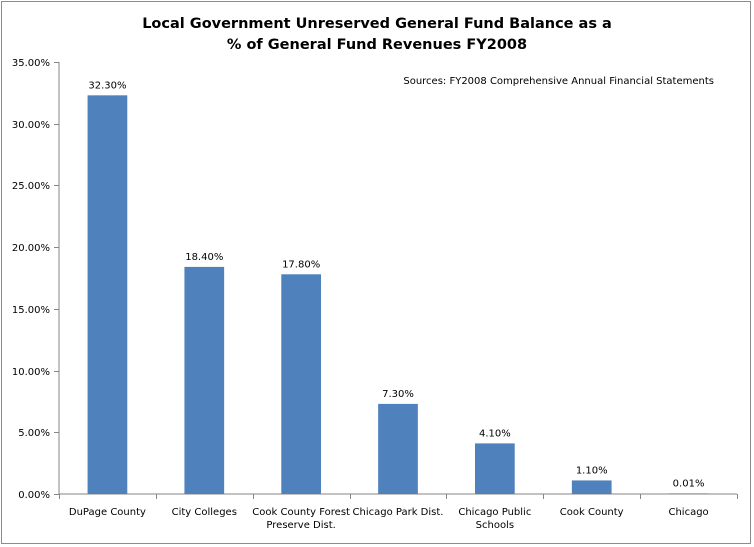  What do you see at coordinates (204, 512) in the screenshot?
I see `category-label: City Colleges` at bounding box center [204, 512].